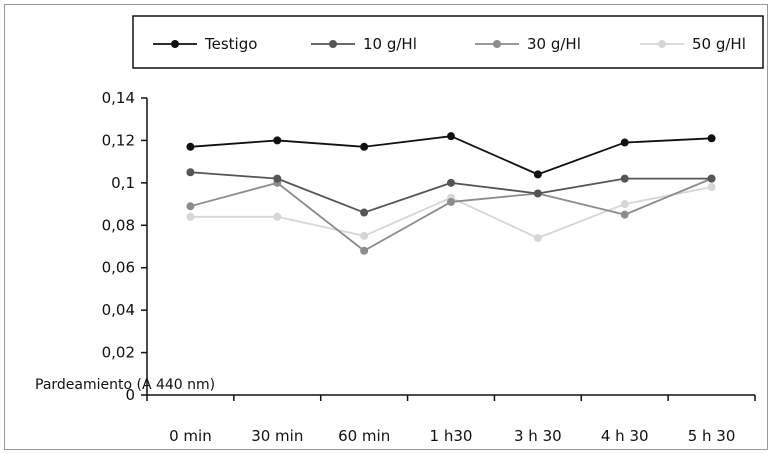  I want to click on y-tick-label: 0,06, so click(118, 268).